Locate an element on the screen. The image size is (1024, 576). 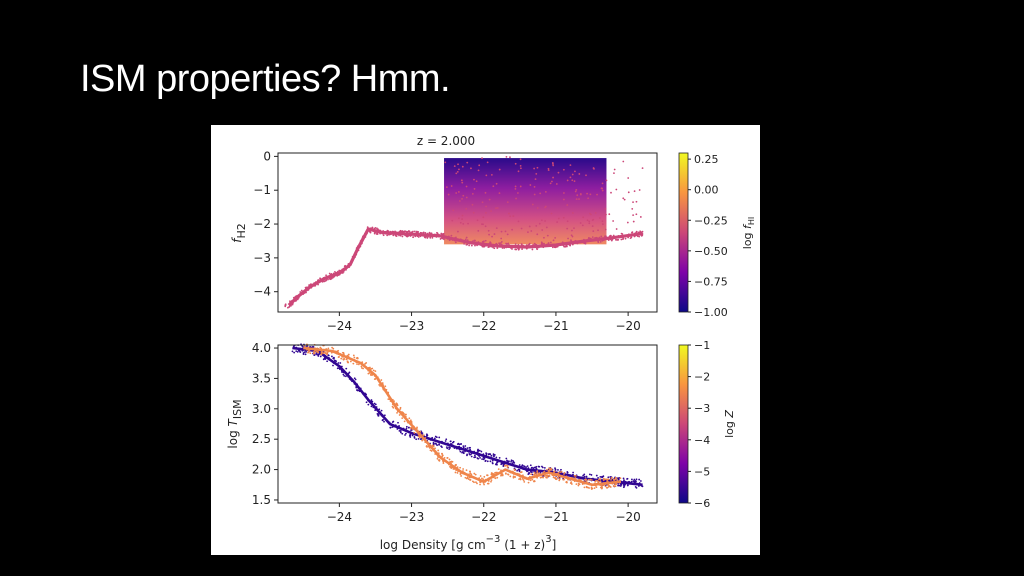
x-tick-label: −22 is located at coordinates (483, 326).